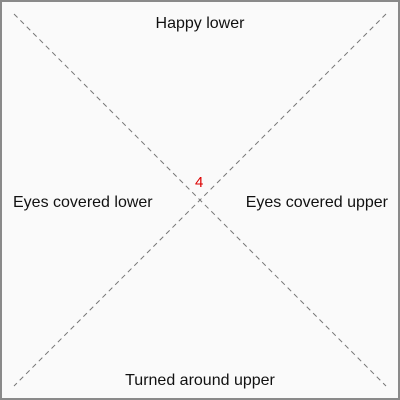 Image resolution: width=400 pixels, height=400 pixels. I want to click on label-bottom: Turned around upper, so click(200, 380).